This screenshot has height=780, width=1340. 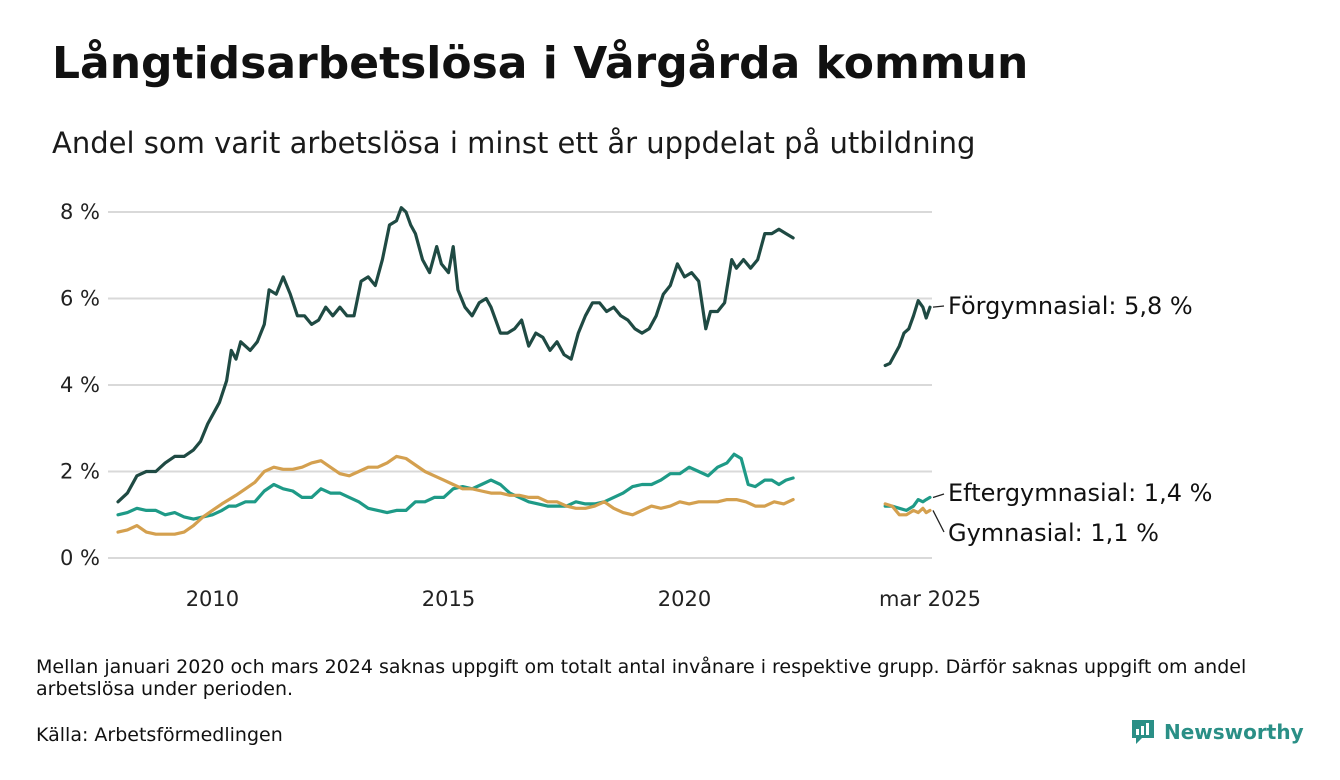 I want to click on y-tick-label: 6 %, so click(x=80, y=299).